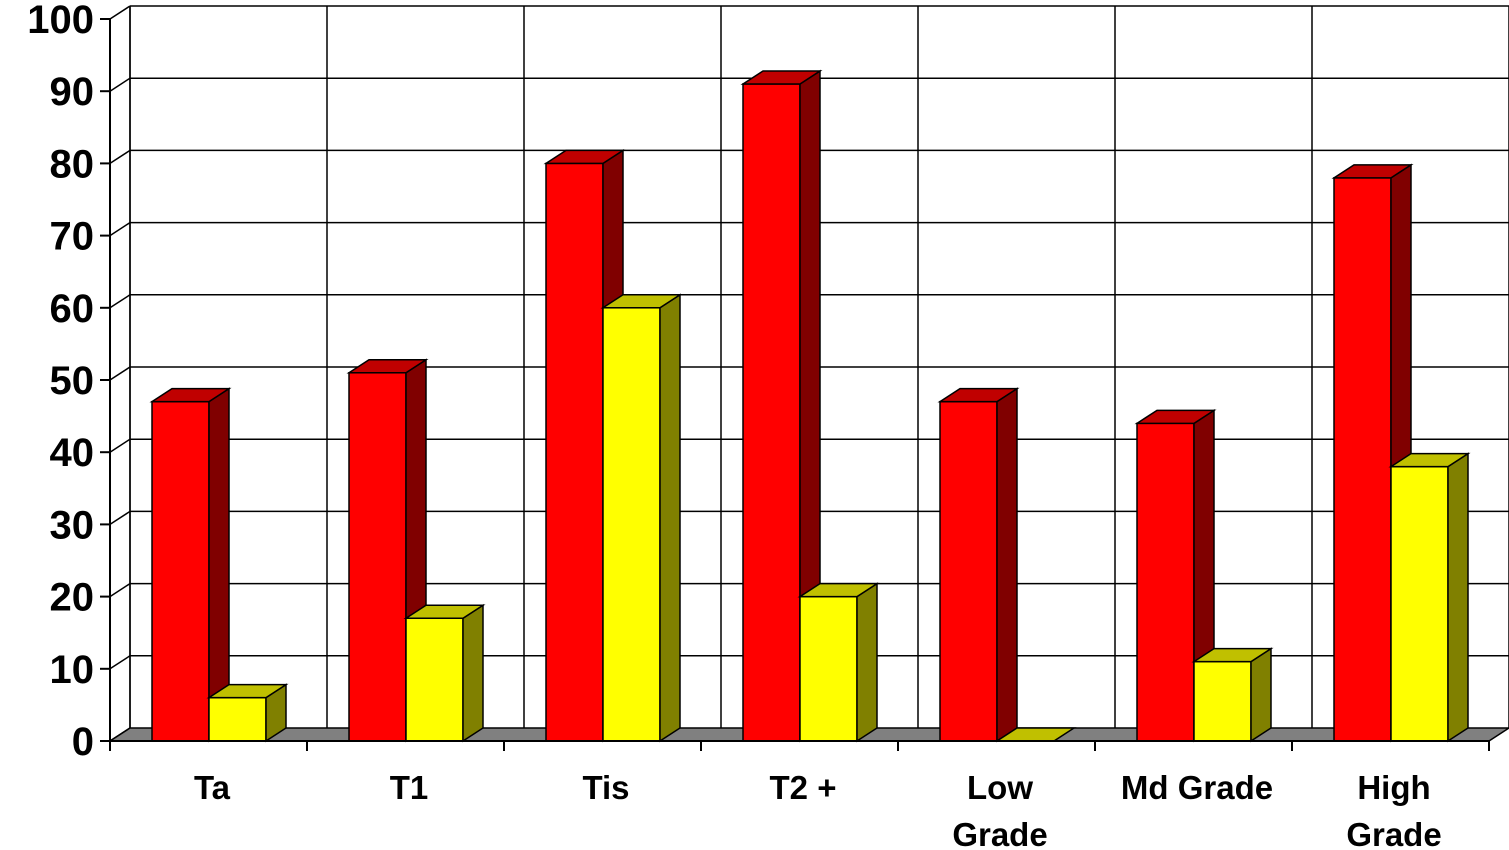  I want to click on y-tick-label: 100, so click(60, 21).